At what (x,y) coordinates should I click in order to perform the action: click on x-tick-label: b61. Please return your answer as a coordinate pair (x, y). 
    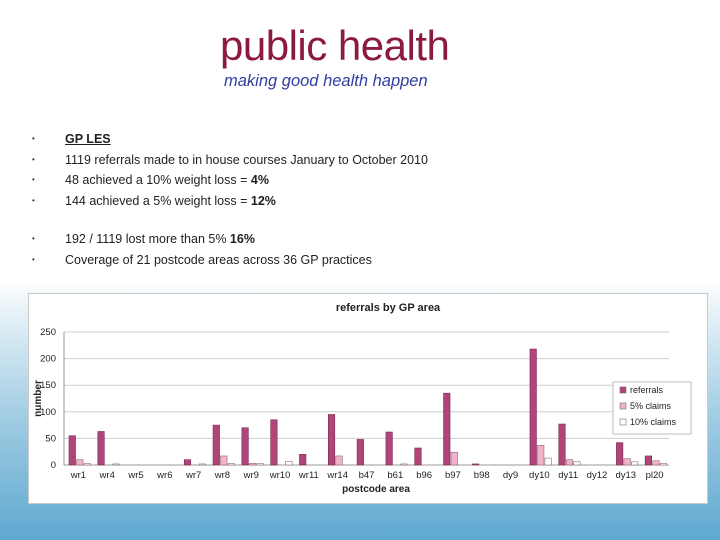
    Looking at the image, I should click on (395, 475).